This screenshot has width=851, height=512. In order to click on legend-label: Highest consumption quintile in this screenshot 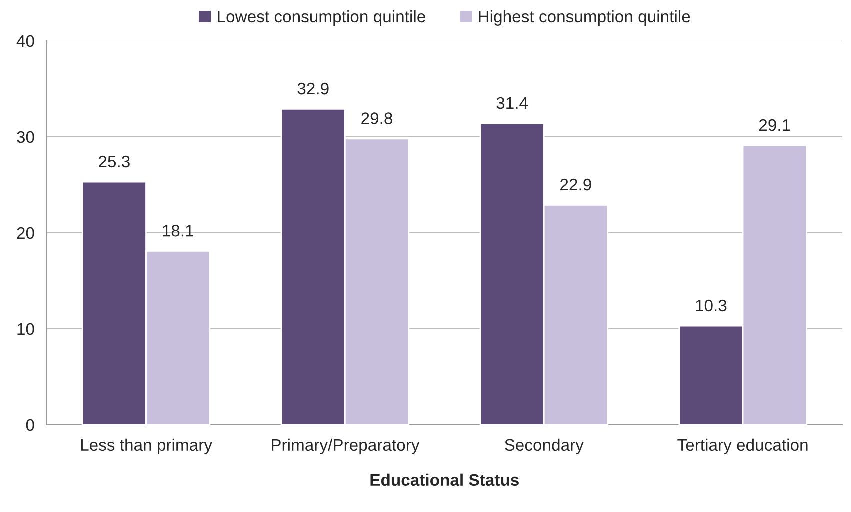, I will do `click(584, 18)`.